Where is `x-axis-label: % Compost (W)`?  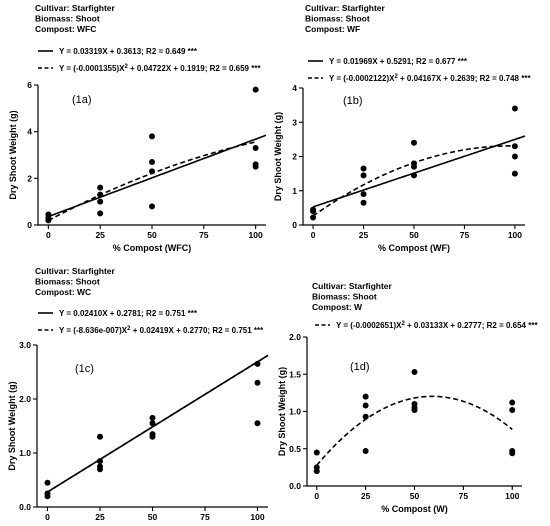
x-axis-label: % Compost (W) is located at coordinates (414, 509).